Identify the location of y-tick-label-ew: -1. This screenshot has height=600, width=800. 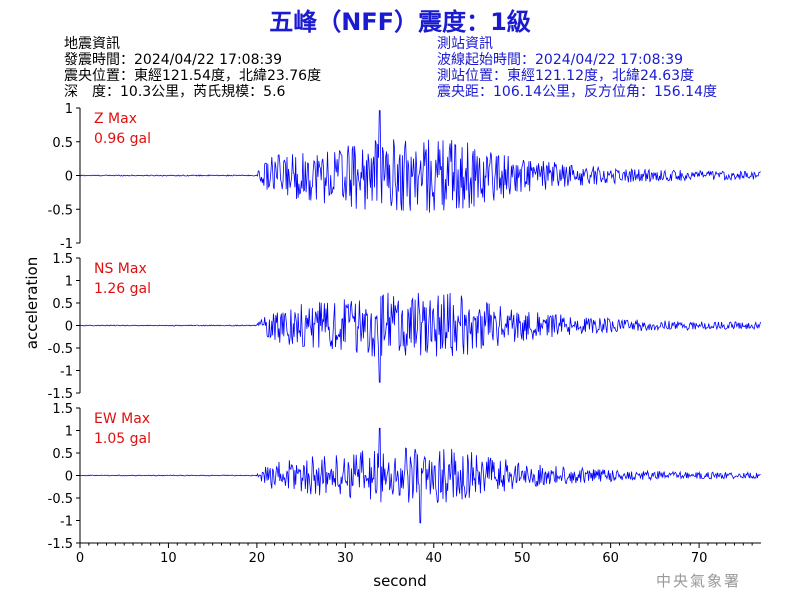
(66, 522).